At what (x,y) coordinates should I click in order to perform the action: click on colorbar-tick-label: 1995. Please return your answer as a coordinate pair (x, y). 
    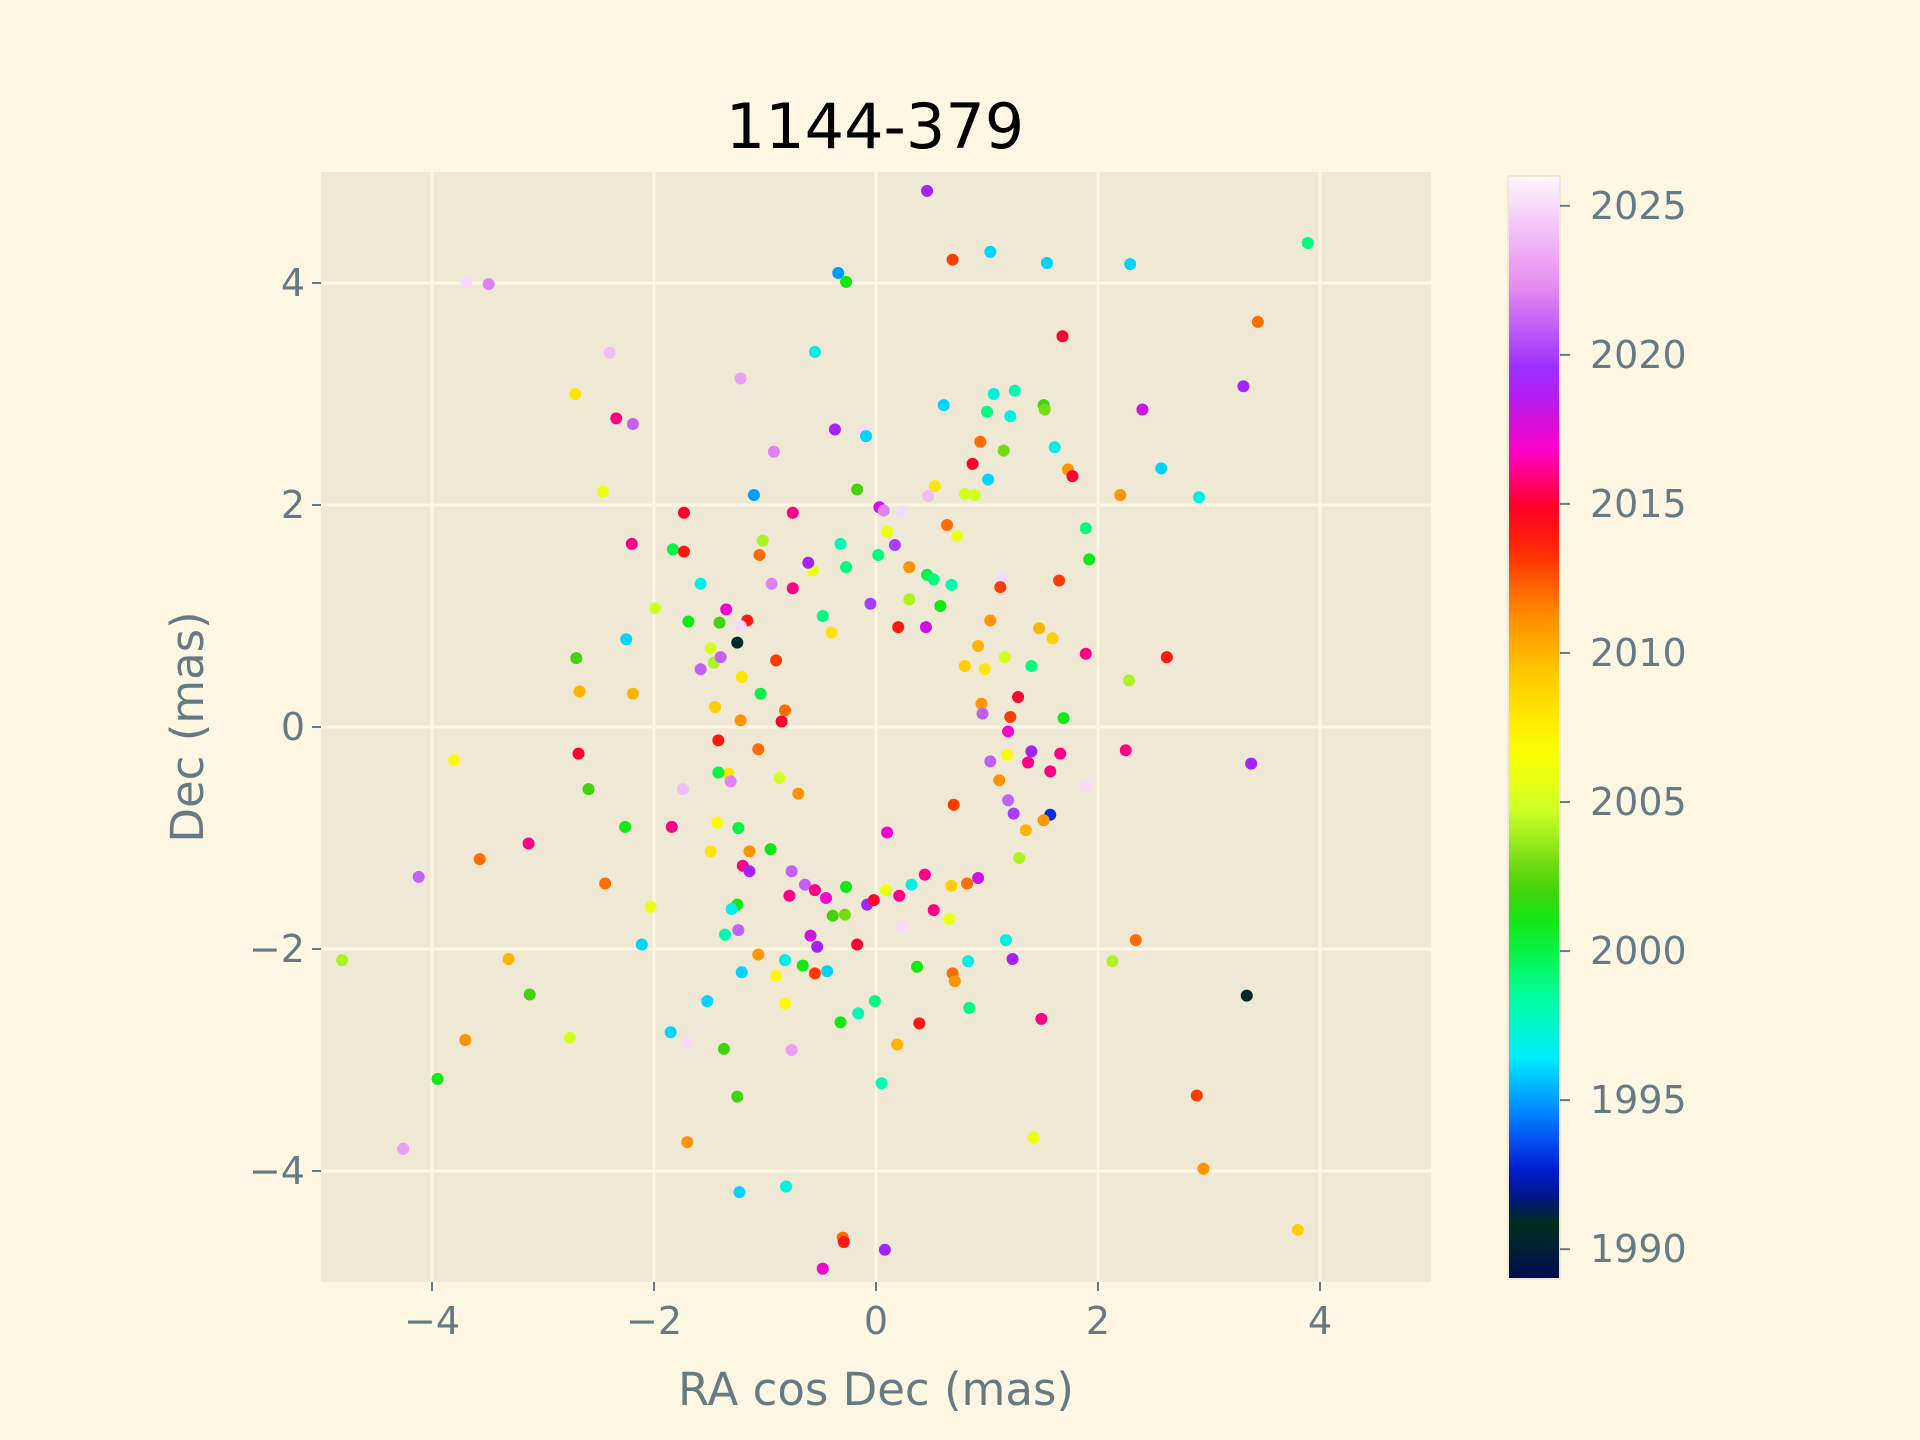
    Looking at the image, I should click on (1638, 1100).